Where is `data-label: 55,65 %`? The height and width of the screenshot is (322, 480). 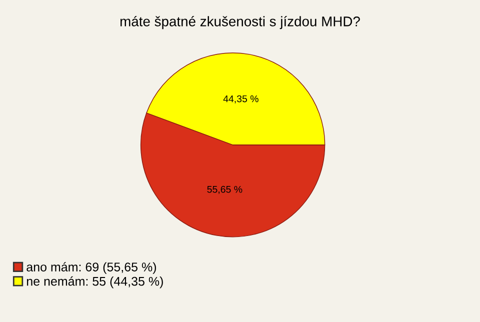
data-label: 55,65 % is located at coordinates (224, 190).